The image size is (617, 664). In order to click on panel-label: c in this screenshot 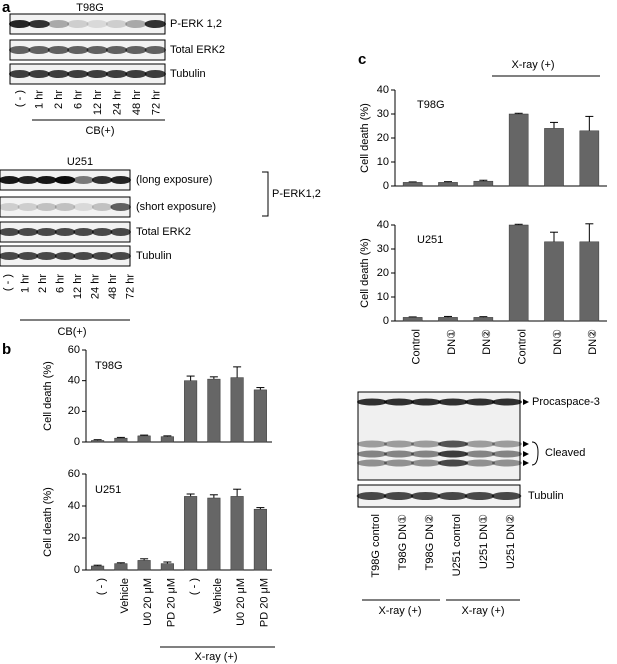, I will do `click(362, 59)`.